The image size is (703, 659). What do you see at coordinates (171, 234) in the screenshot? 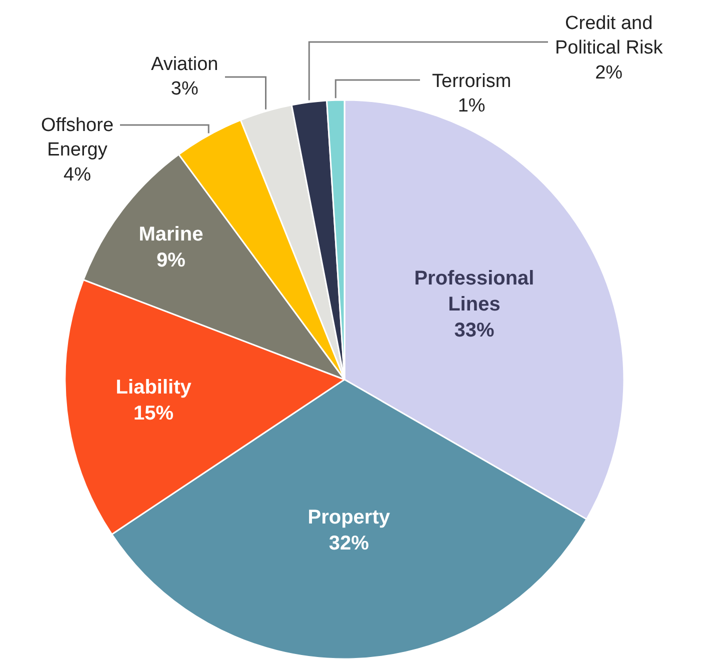
I see `slice-label: Marine` at bounding box center [171, 234].